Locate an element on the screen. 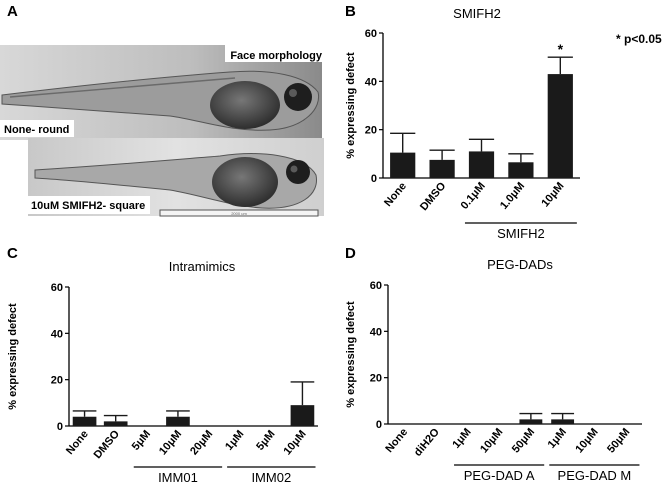 The width and height of the screenshot is (671, 489). scale-bar is located at coordinates (239, 213).